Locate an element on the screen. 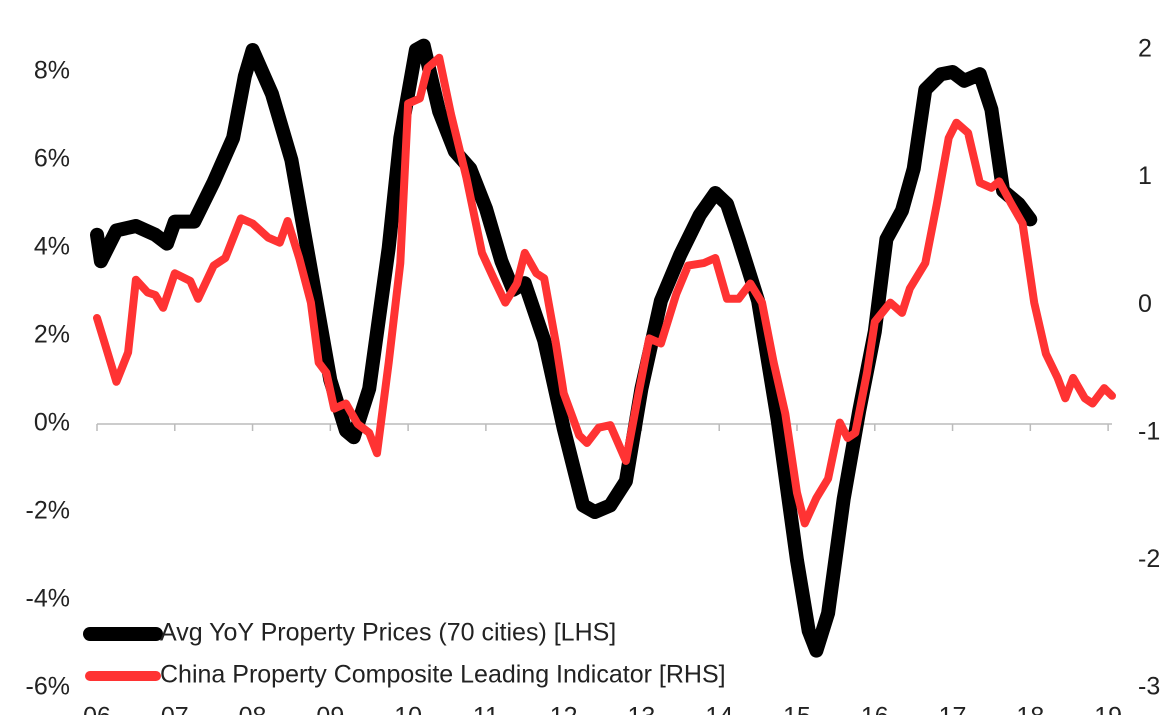 Image resolution: width=1175 pixels, height=715 pixels. x-tick-label: 07 is located at coordinates (175, 709).